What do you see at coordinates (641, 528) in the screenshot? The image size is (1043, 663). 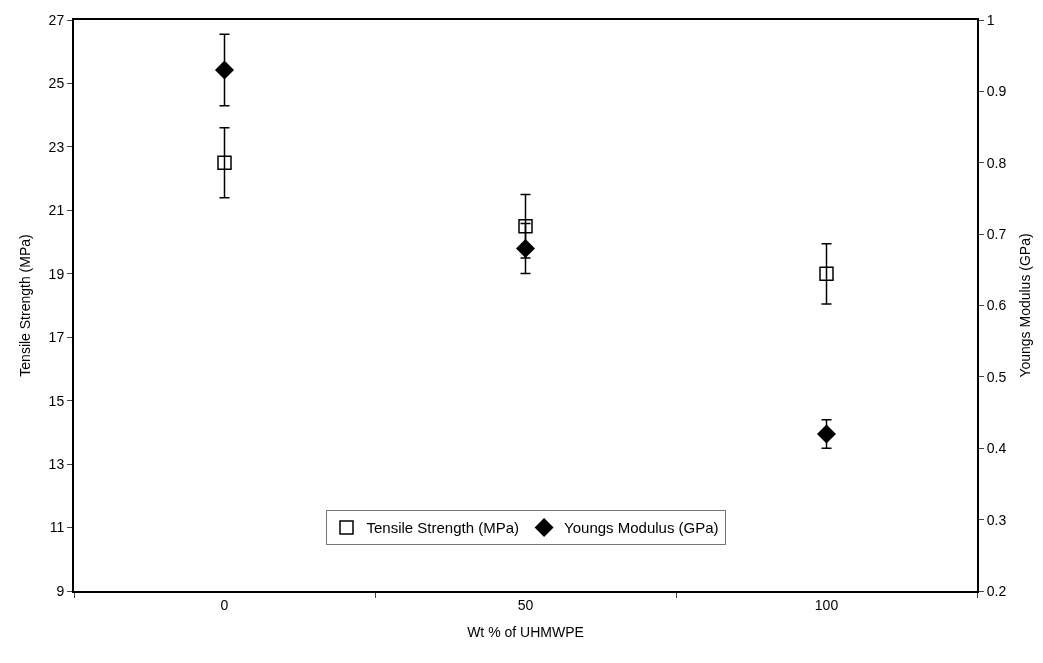 I see `legend-label: Youngs Modulus (GPa)` at bounding box center [641, 528].